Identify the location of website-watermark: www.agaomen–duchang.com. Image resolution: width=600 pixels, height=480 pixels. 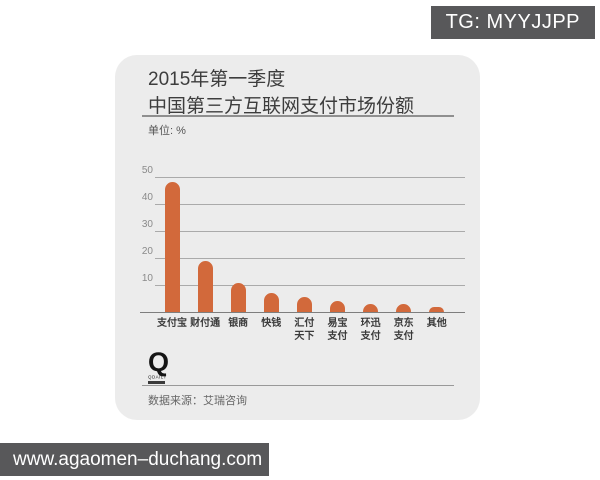
(134, 459).